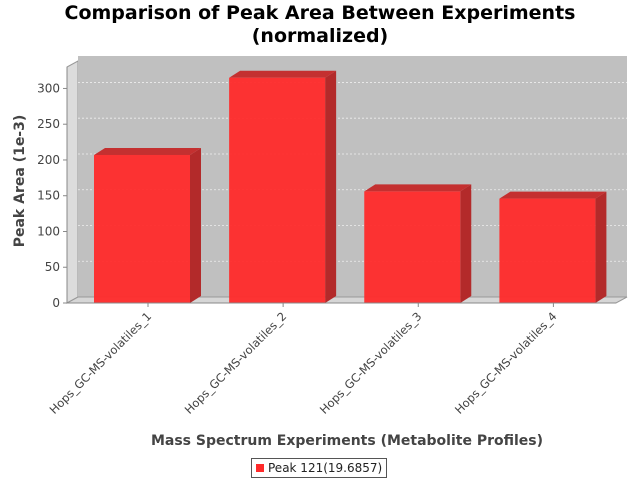 This screenshot has width=640, height=480. What do you see at coordinates (260, 468) in the screenshot?
I see `legend-swatch-icon` at bounding box center [260, 468].